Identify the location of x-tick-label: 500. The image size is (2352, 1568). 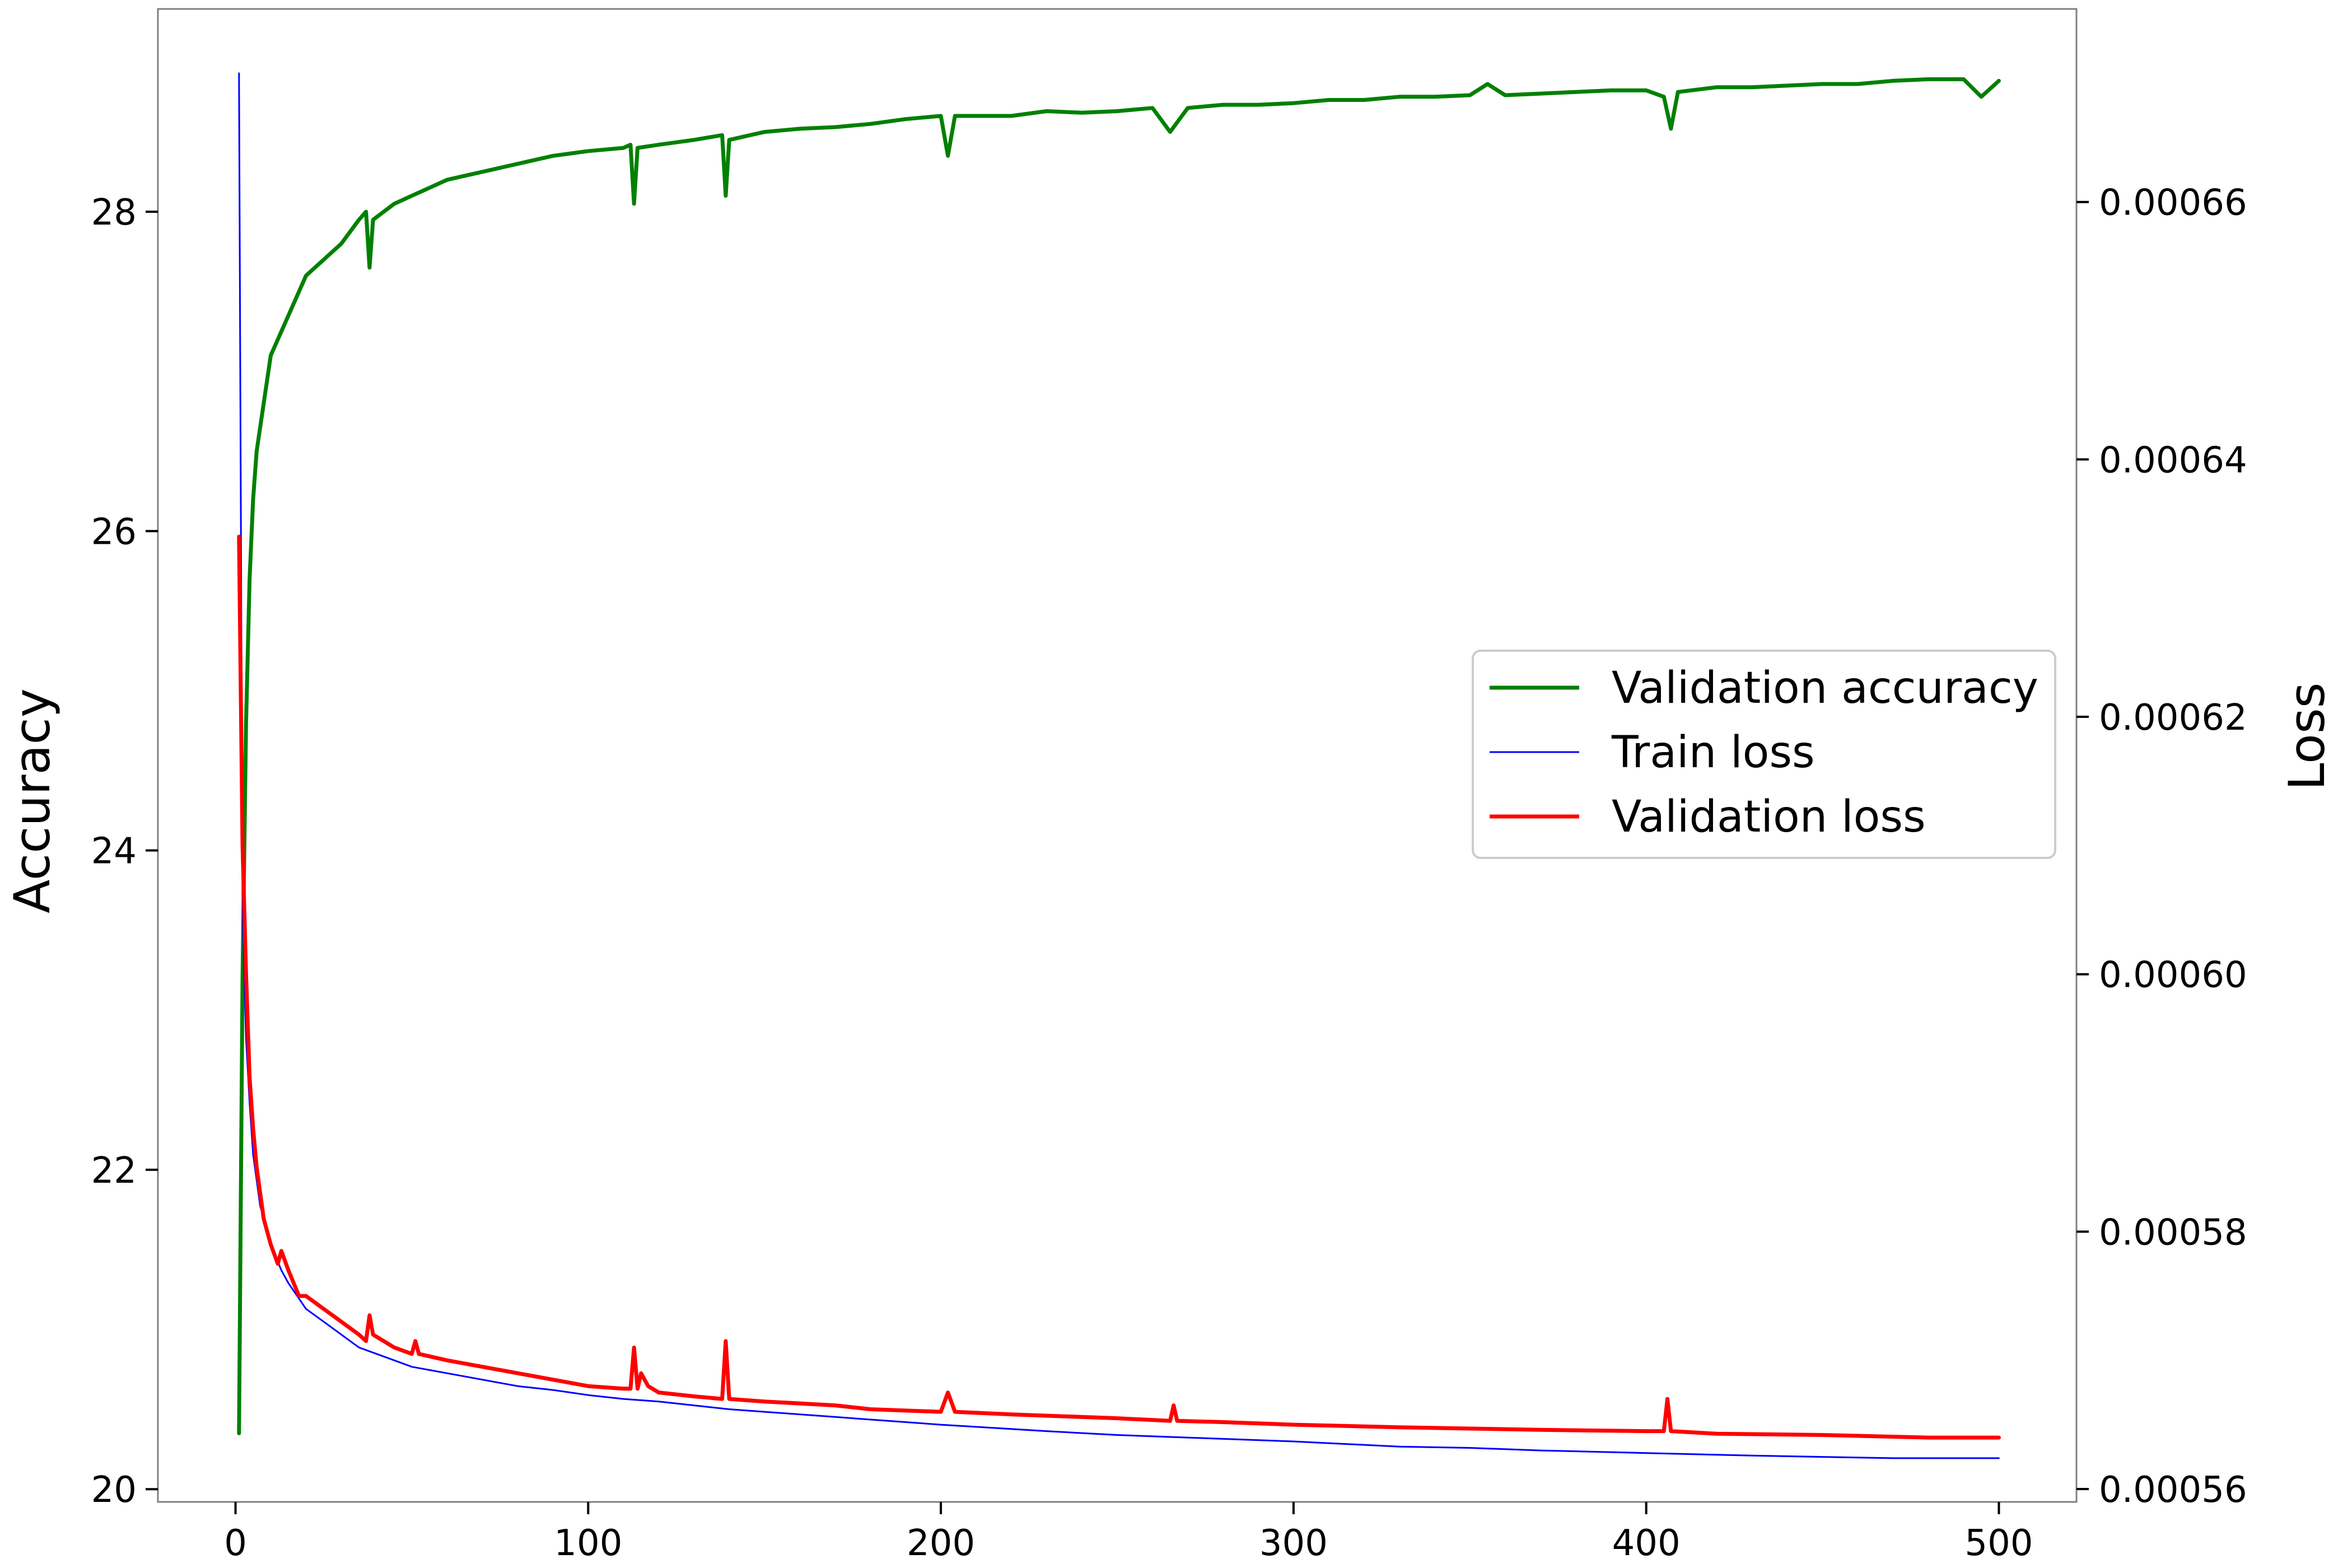
(1999, 1544).